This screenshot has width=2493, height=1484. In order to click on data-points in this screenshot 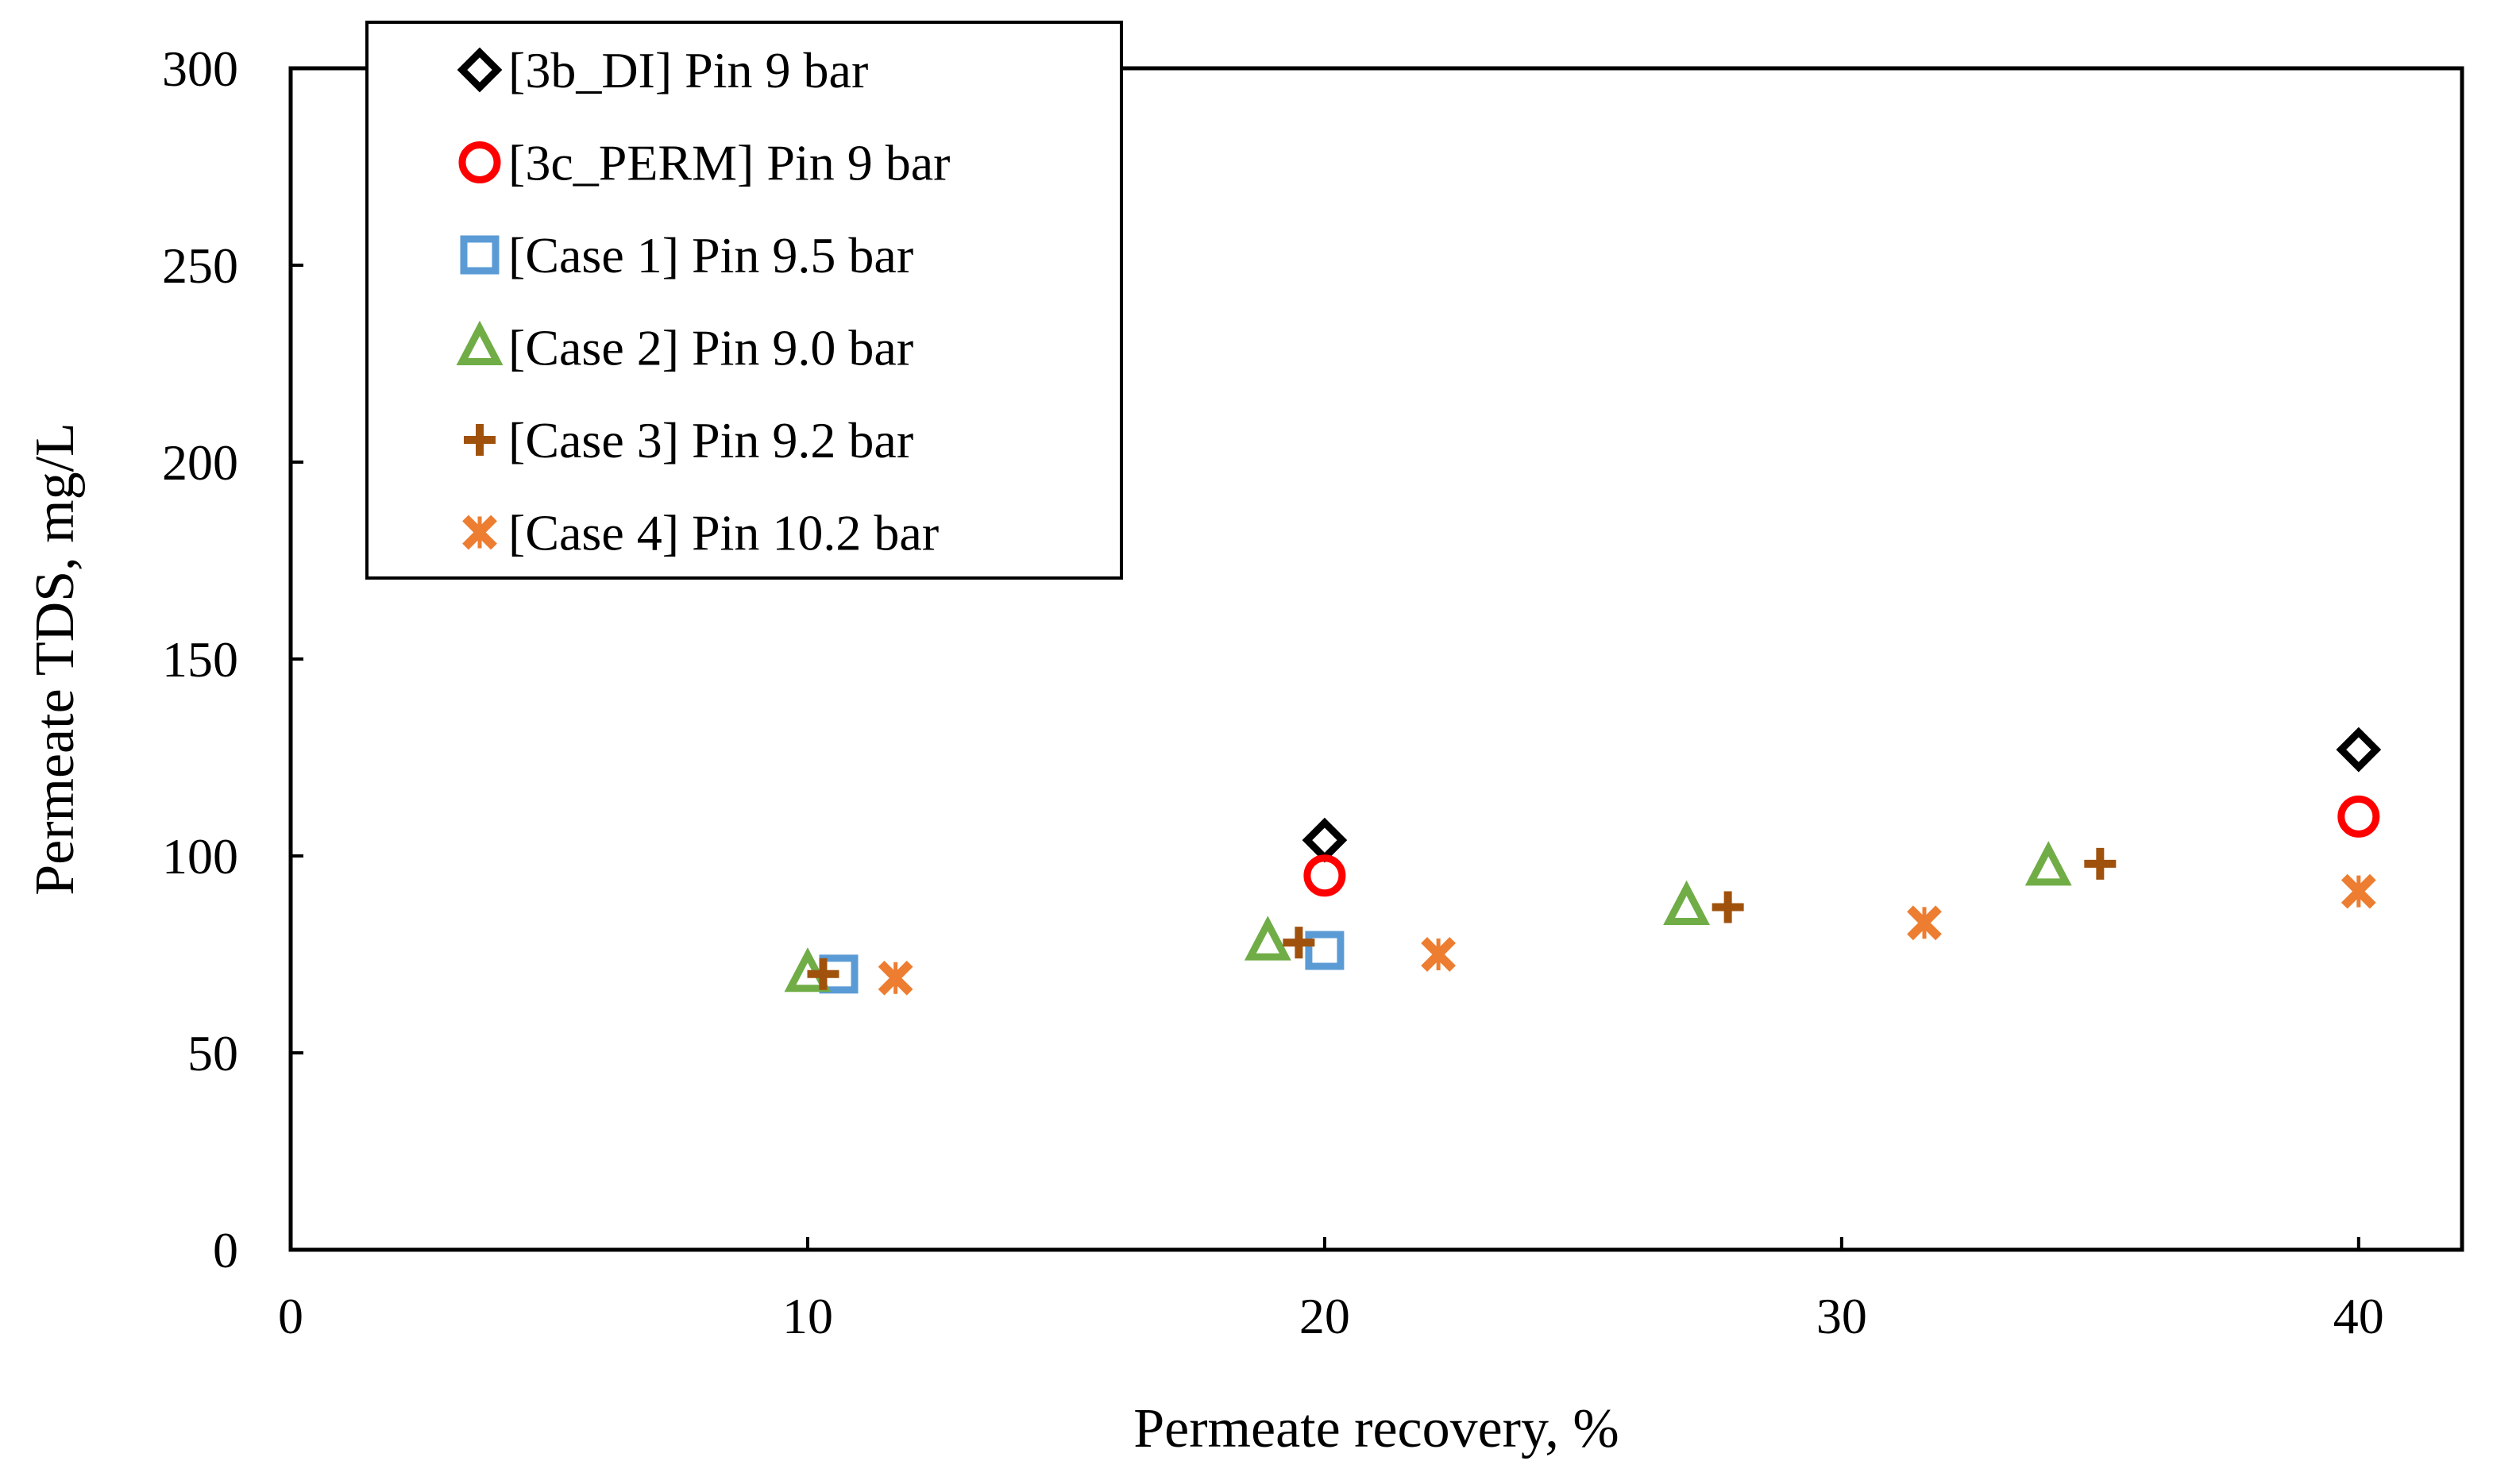, I will do `click(1583, 862)`.